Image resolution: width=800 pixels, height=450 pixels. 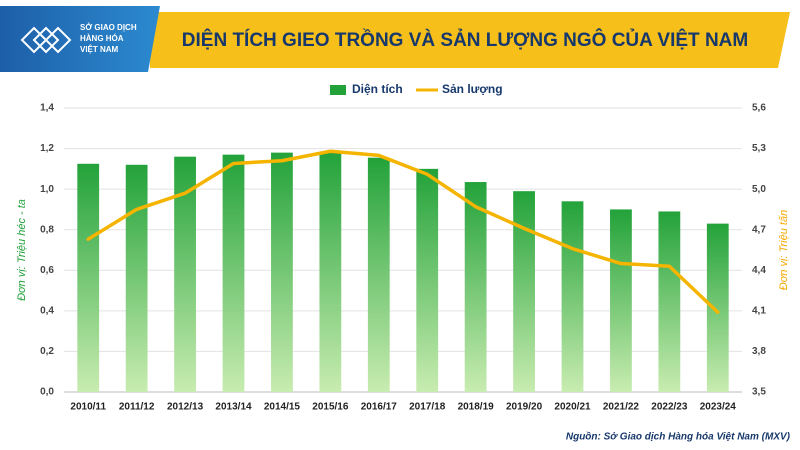 I want to click on y2-axis-title: Đơn vị: Triệu tấn, so click(x=784, y=250).